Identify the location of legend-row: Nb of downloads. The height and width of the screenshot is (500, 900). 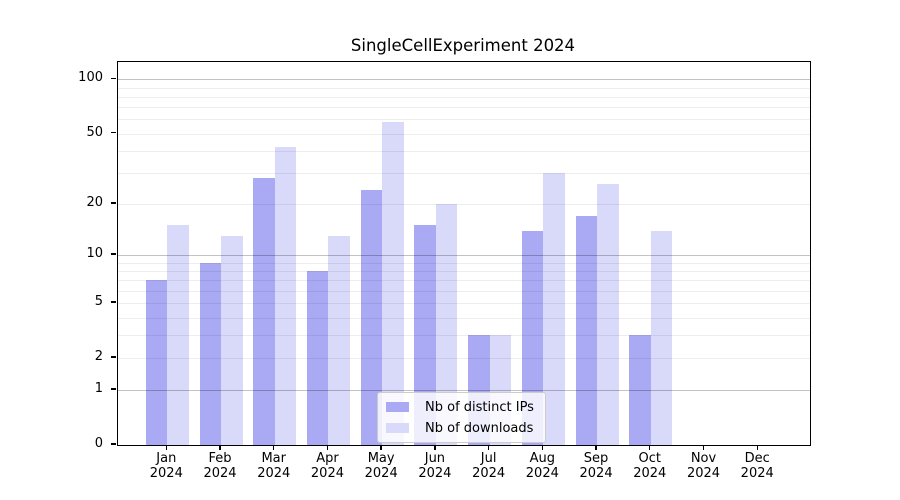
(461, 428).